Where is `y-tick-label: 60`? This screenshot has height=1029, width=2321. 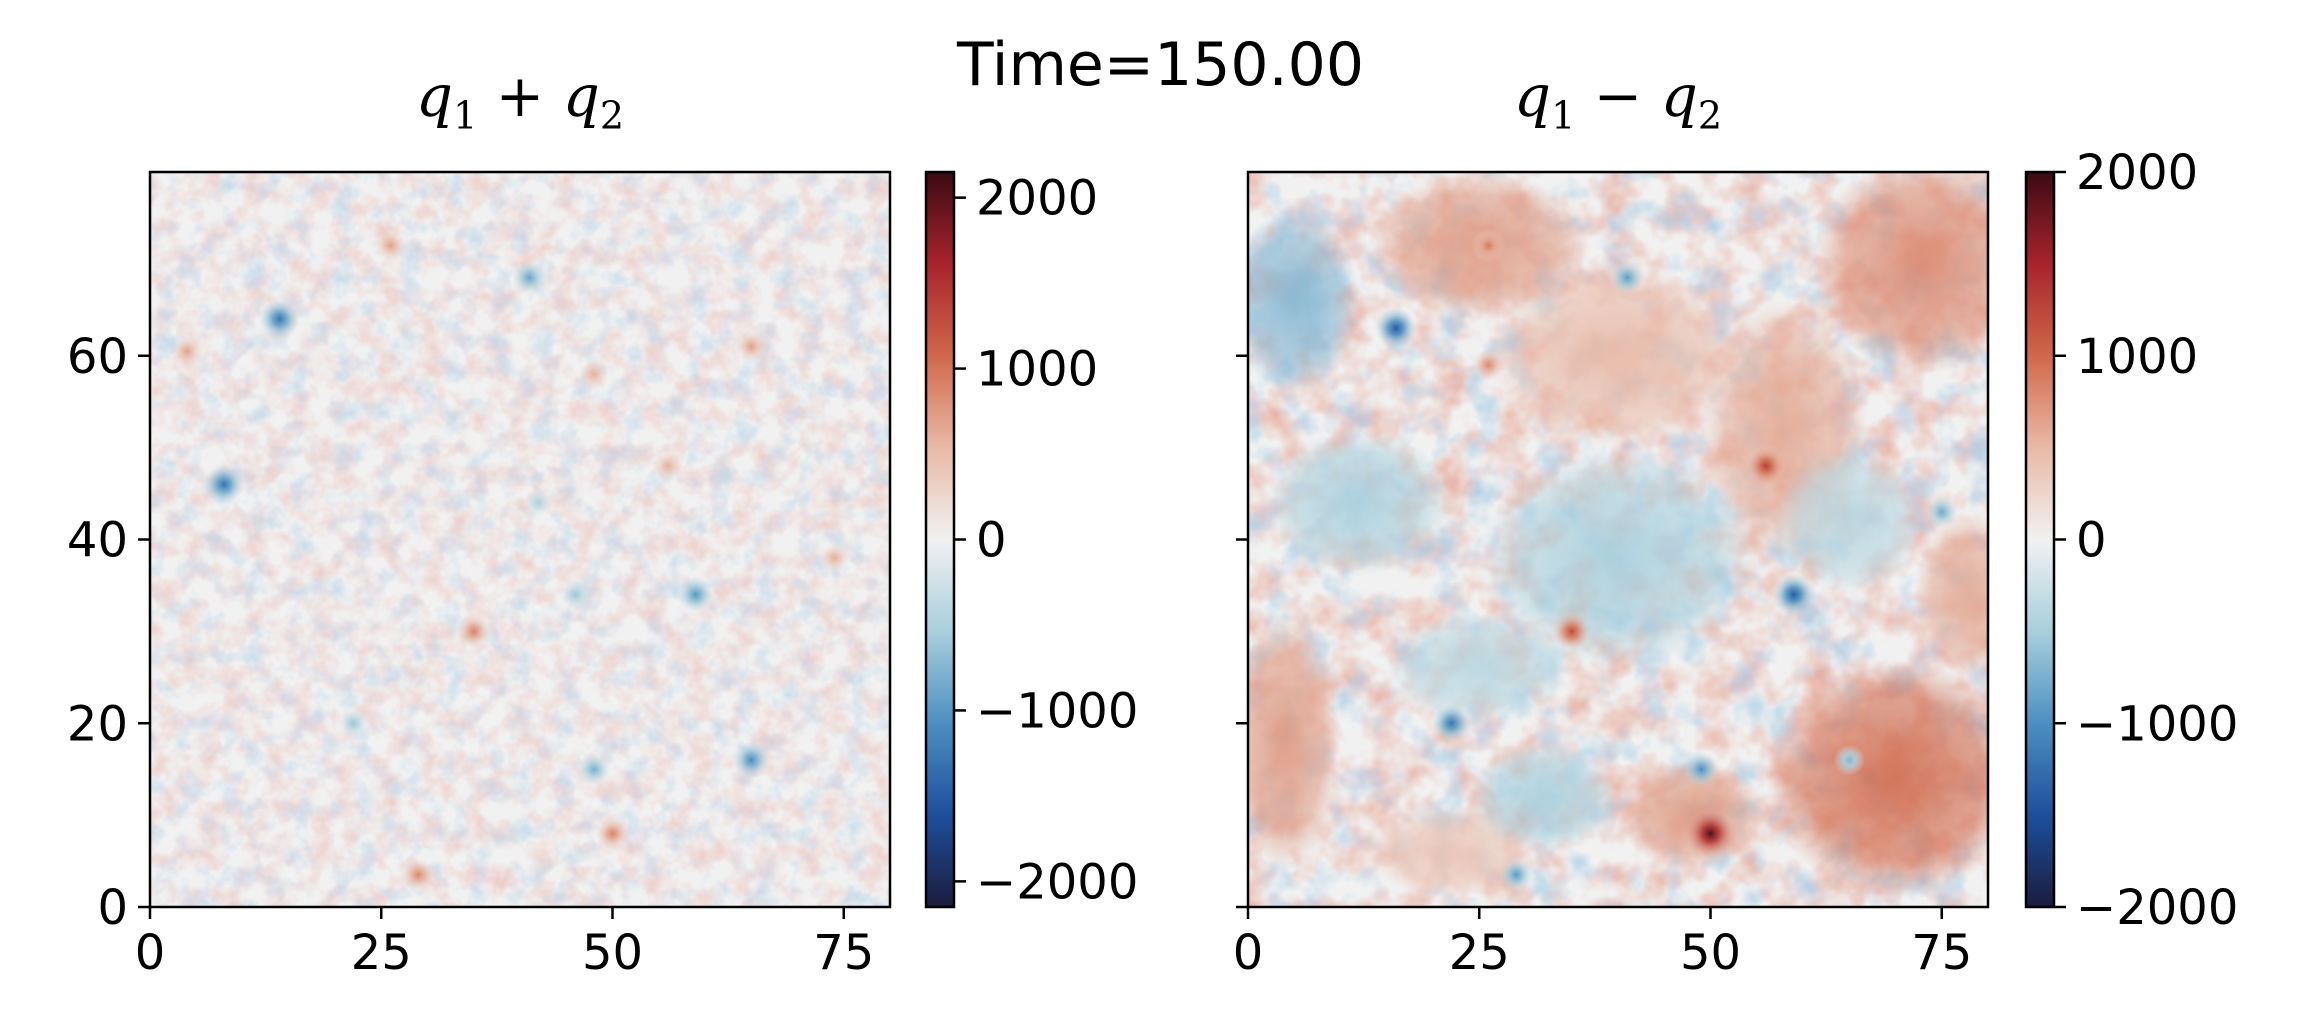
y-tick-label: 60 is located at coordinates (97, 357).